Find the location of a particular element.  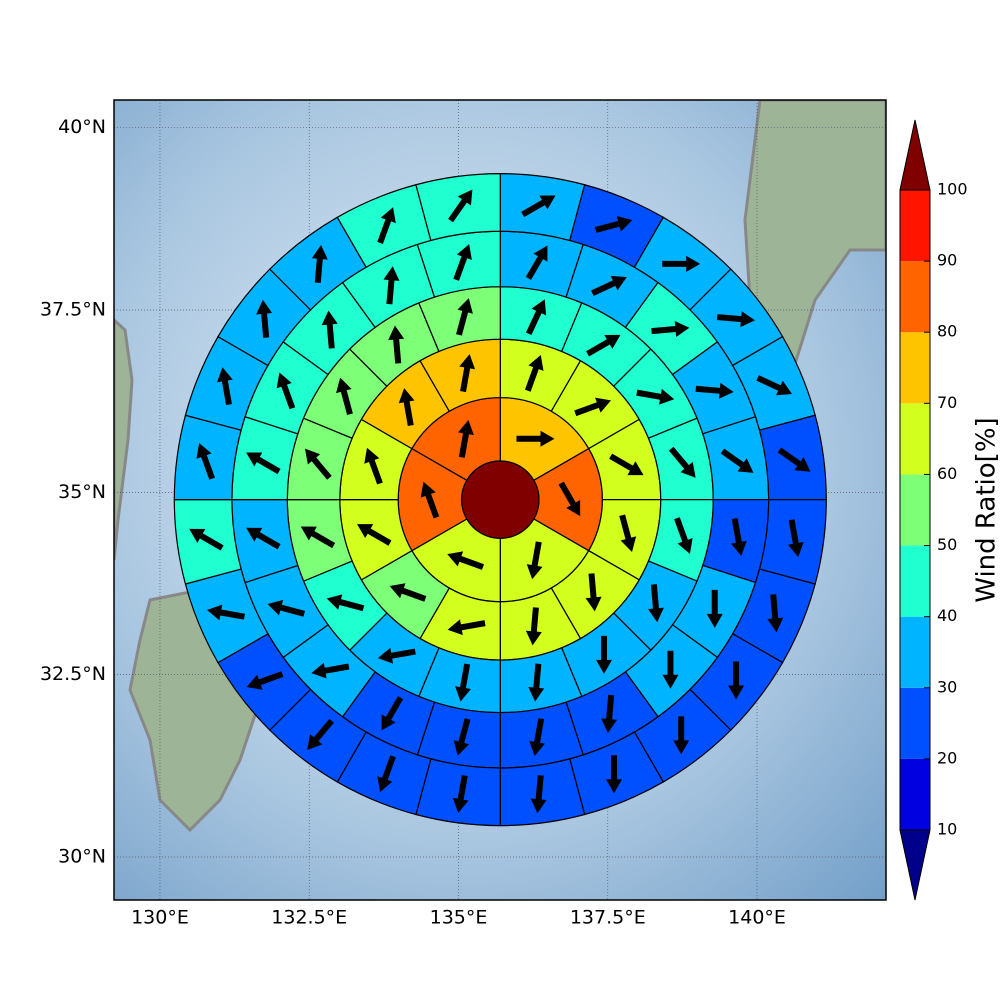

center-disc is located at coordinates (500, 499).